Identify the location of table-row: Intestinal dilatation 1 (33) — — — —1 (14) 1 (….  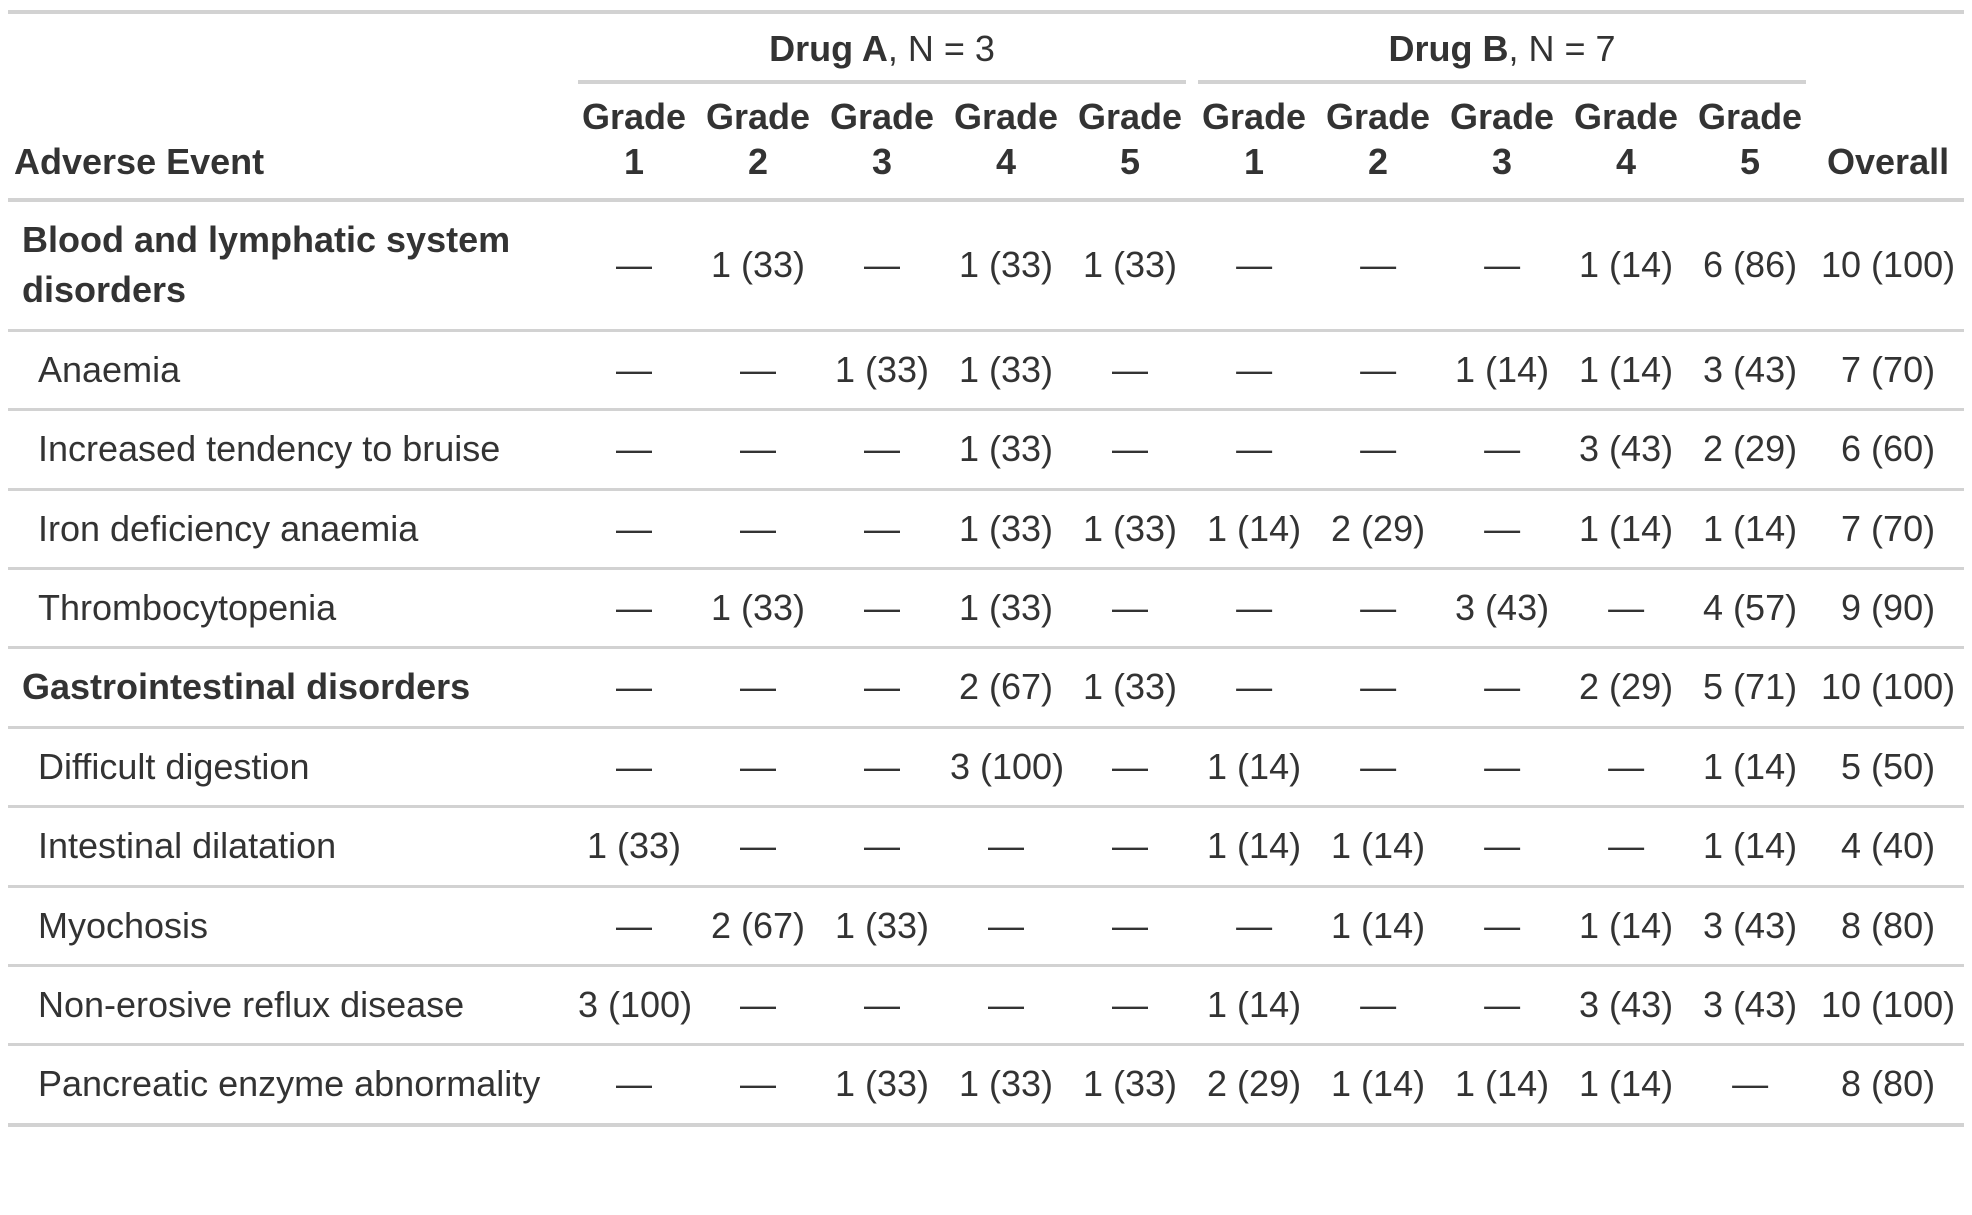
(986, 847).